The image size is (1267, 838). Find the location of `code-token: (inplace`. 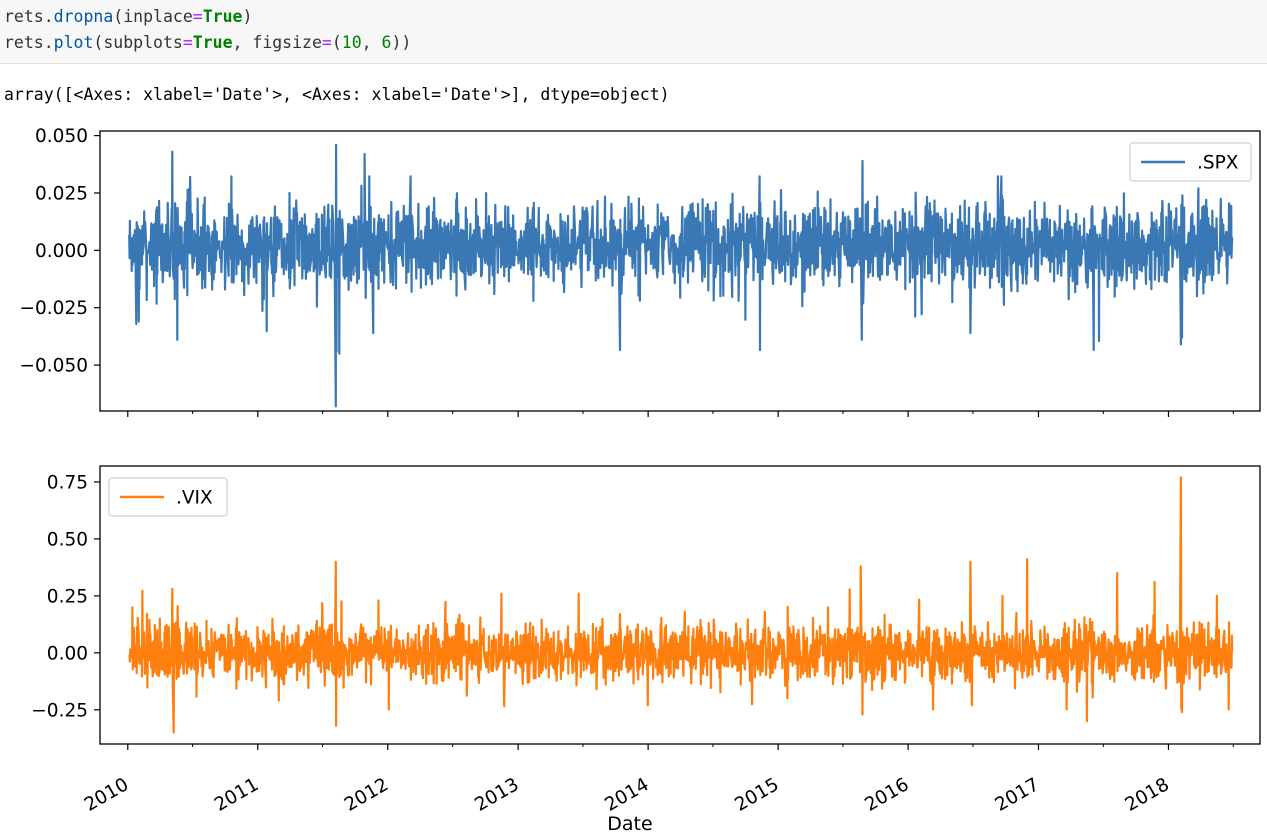

code-token: (inplace is located at coordinates (153, 16).